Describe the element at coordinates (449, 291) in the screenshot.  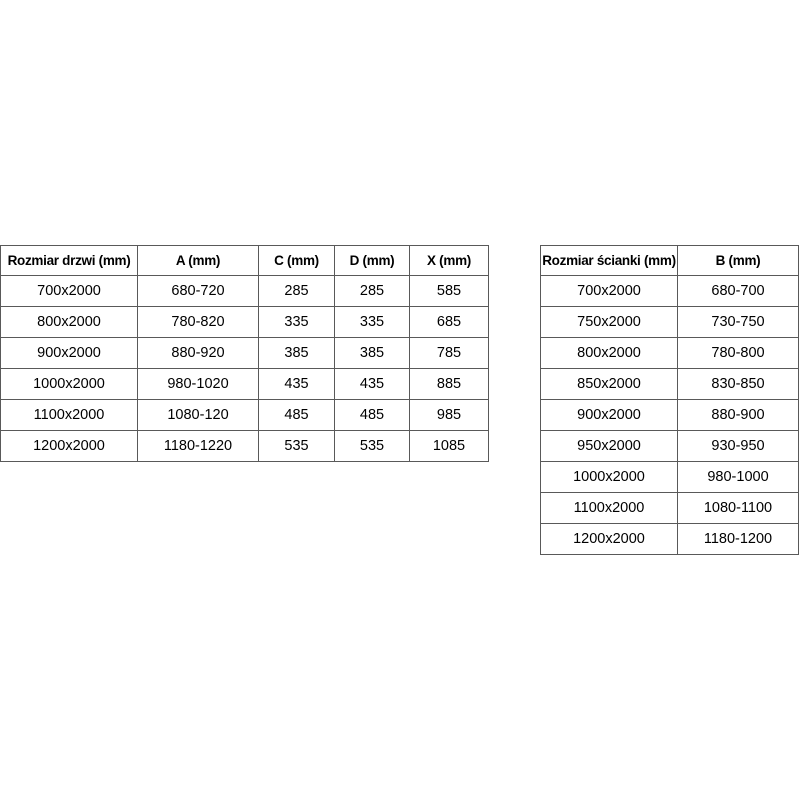
I see `table-cell: 585` at that location.